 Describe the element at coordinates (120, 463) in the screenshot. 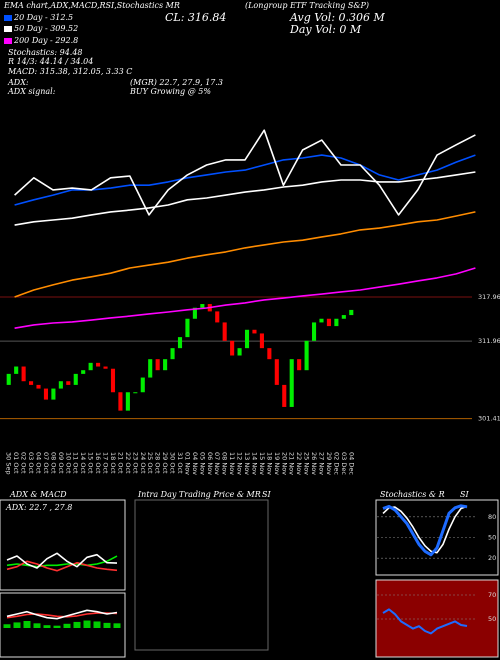

I see `x-tick-label: 21 Oct` at that location.